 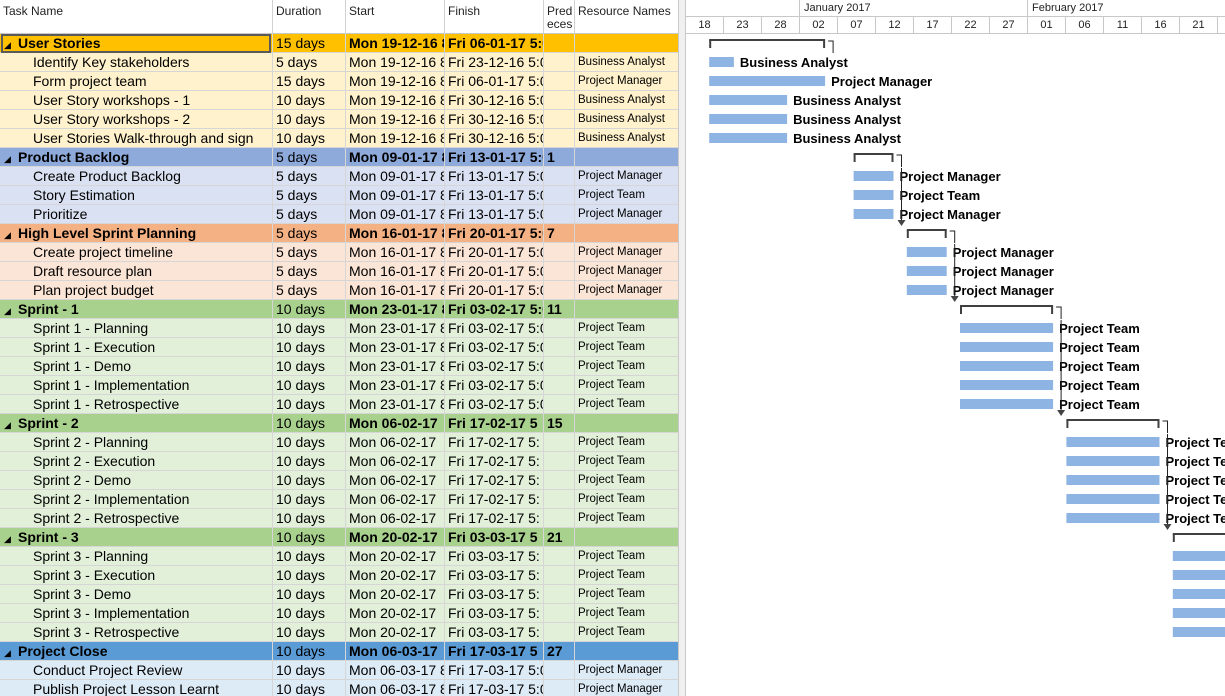 I want to click on finish-cell: Fri 23-12-16 5:0, so click(x=494, y=62).